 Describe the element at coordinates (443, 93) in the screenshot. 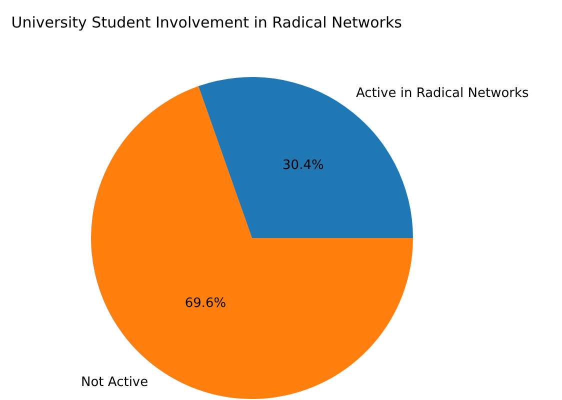

I see `slice-label: Active in Radical Networks` at that location.